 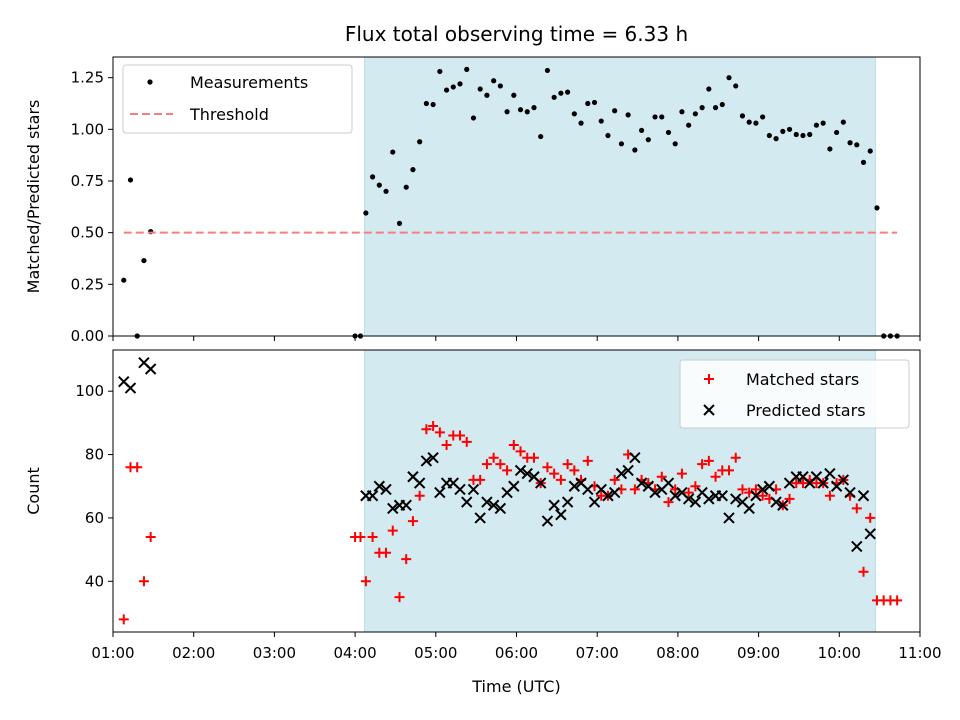 What do you see at coordinates (229, 114) in the screenshot?
I see `legend-threshold-label: Threshold` at bounding box center [229, 114].